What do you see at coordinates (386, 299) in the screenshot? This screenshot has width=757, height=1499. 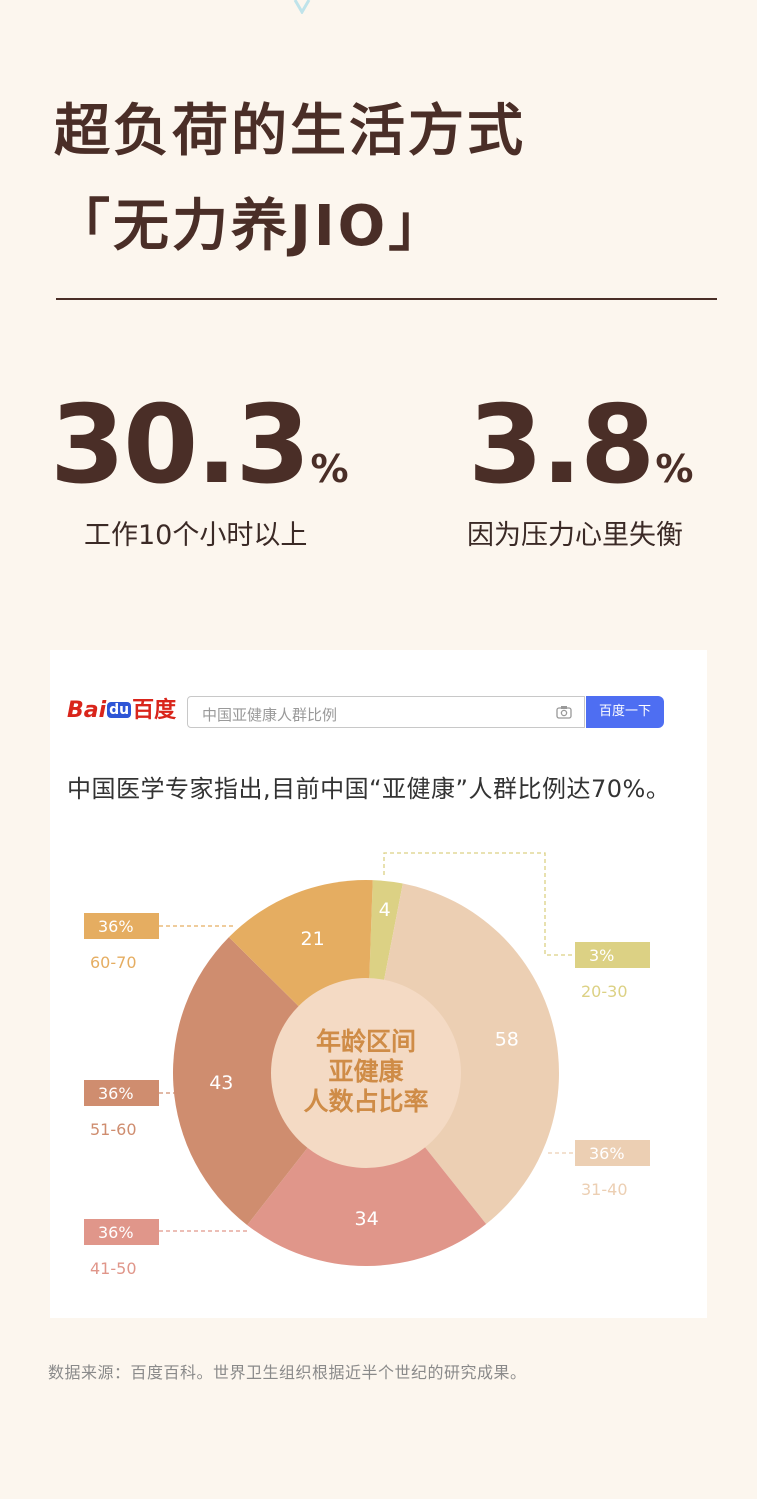 I see `title-divider` at bounding box center [386, 299].